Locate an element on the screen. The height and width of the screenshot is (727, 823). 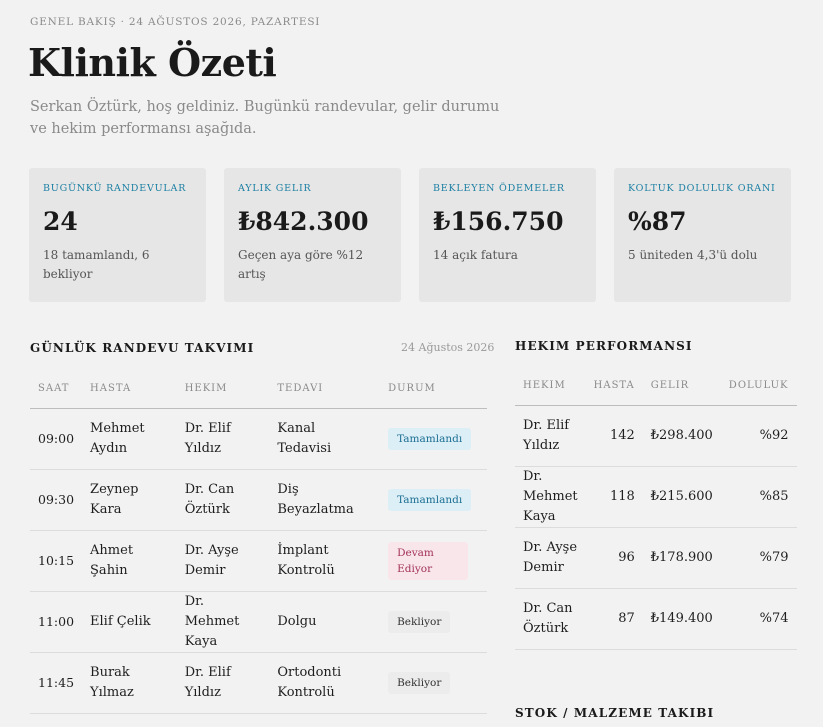
appointments-date: 24 Ağustos 2026 is located at coordinates (448, 347).